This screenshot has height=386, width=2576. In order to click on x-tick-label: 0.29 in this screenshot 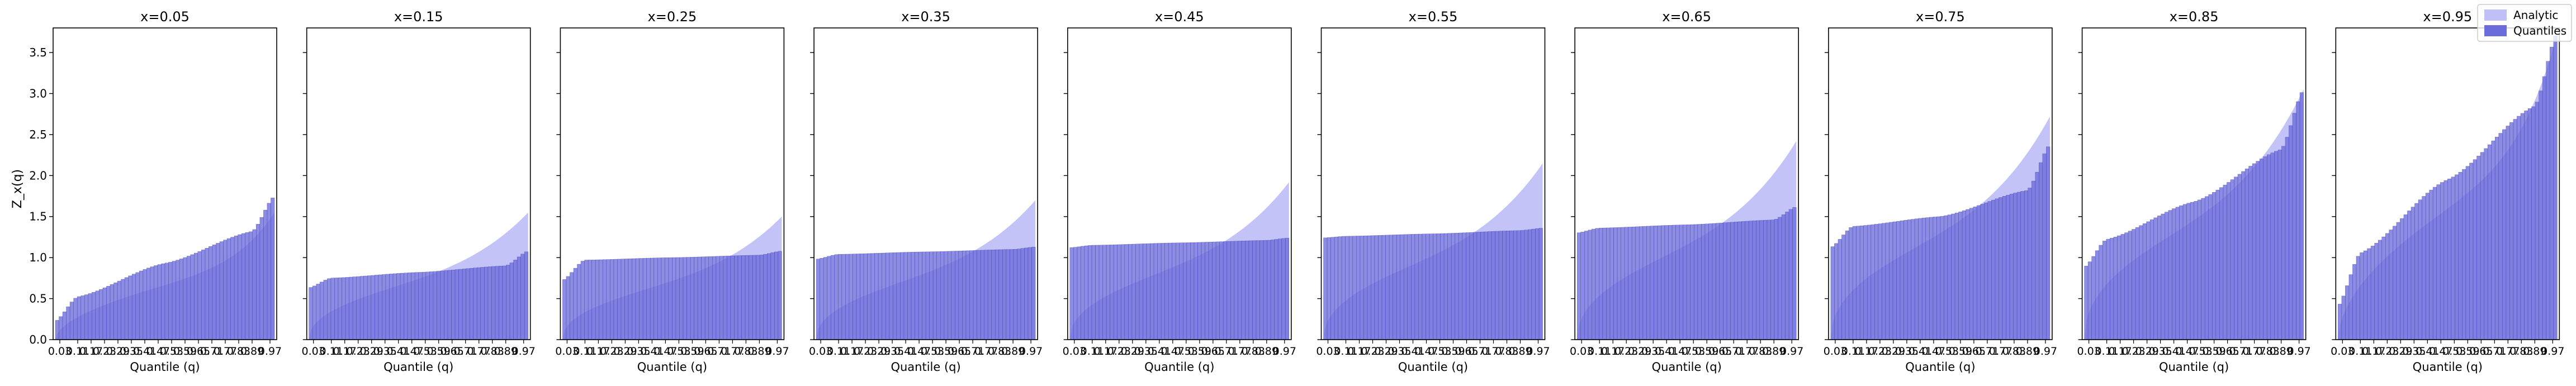, I will do `click(625, 351)`.